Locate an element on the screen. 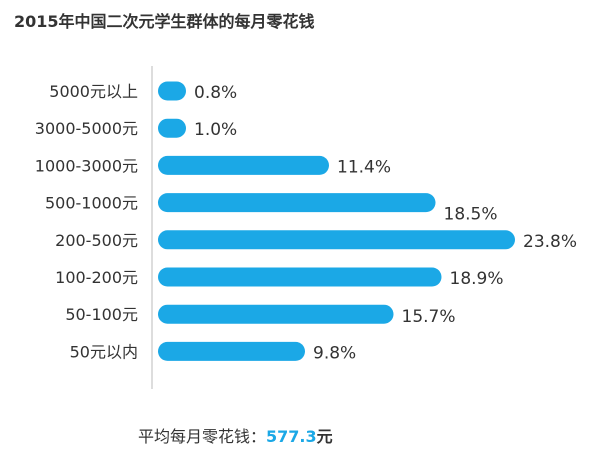 This screenshot has width=602, height=449. value-label: 0.8% is located at coordinates (215, 93).